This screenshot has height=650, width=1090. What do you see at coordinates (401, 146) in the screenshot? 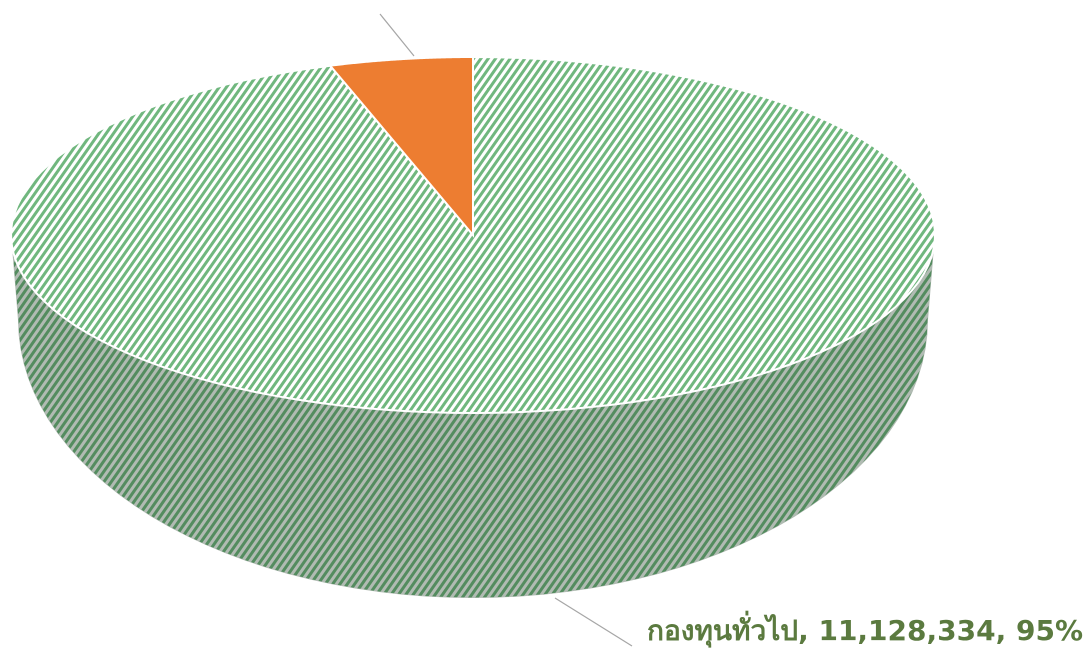
I see `slice` at bounding box center [401, 146].